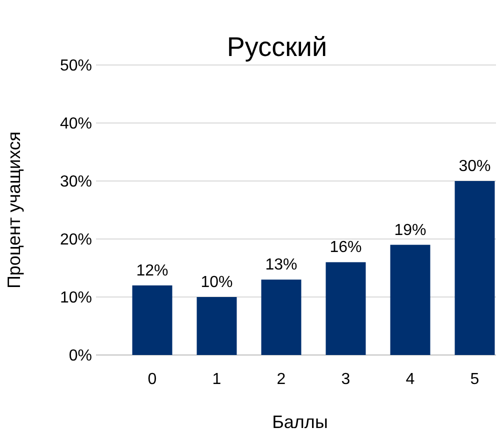  What do you see at coordinates (152, 379) in the screenshot?
I see `x-tick-label: 0` at bounding box center [152, 379].